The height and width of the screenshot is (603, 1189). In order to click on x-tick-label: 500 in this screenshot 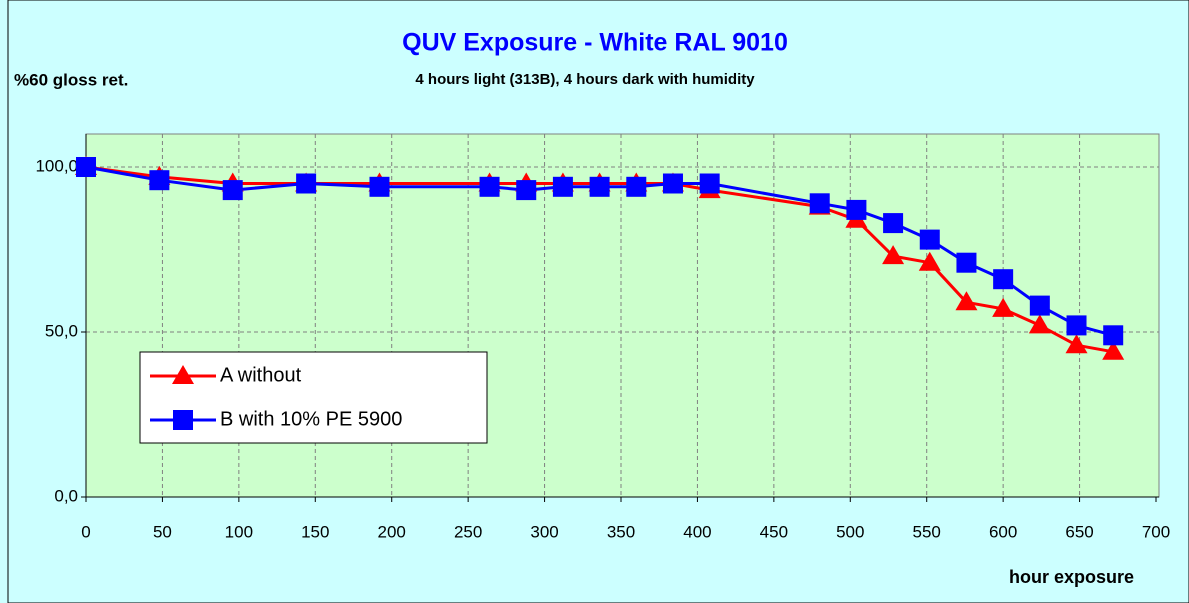, I will do `click(850, 531)`.